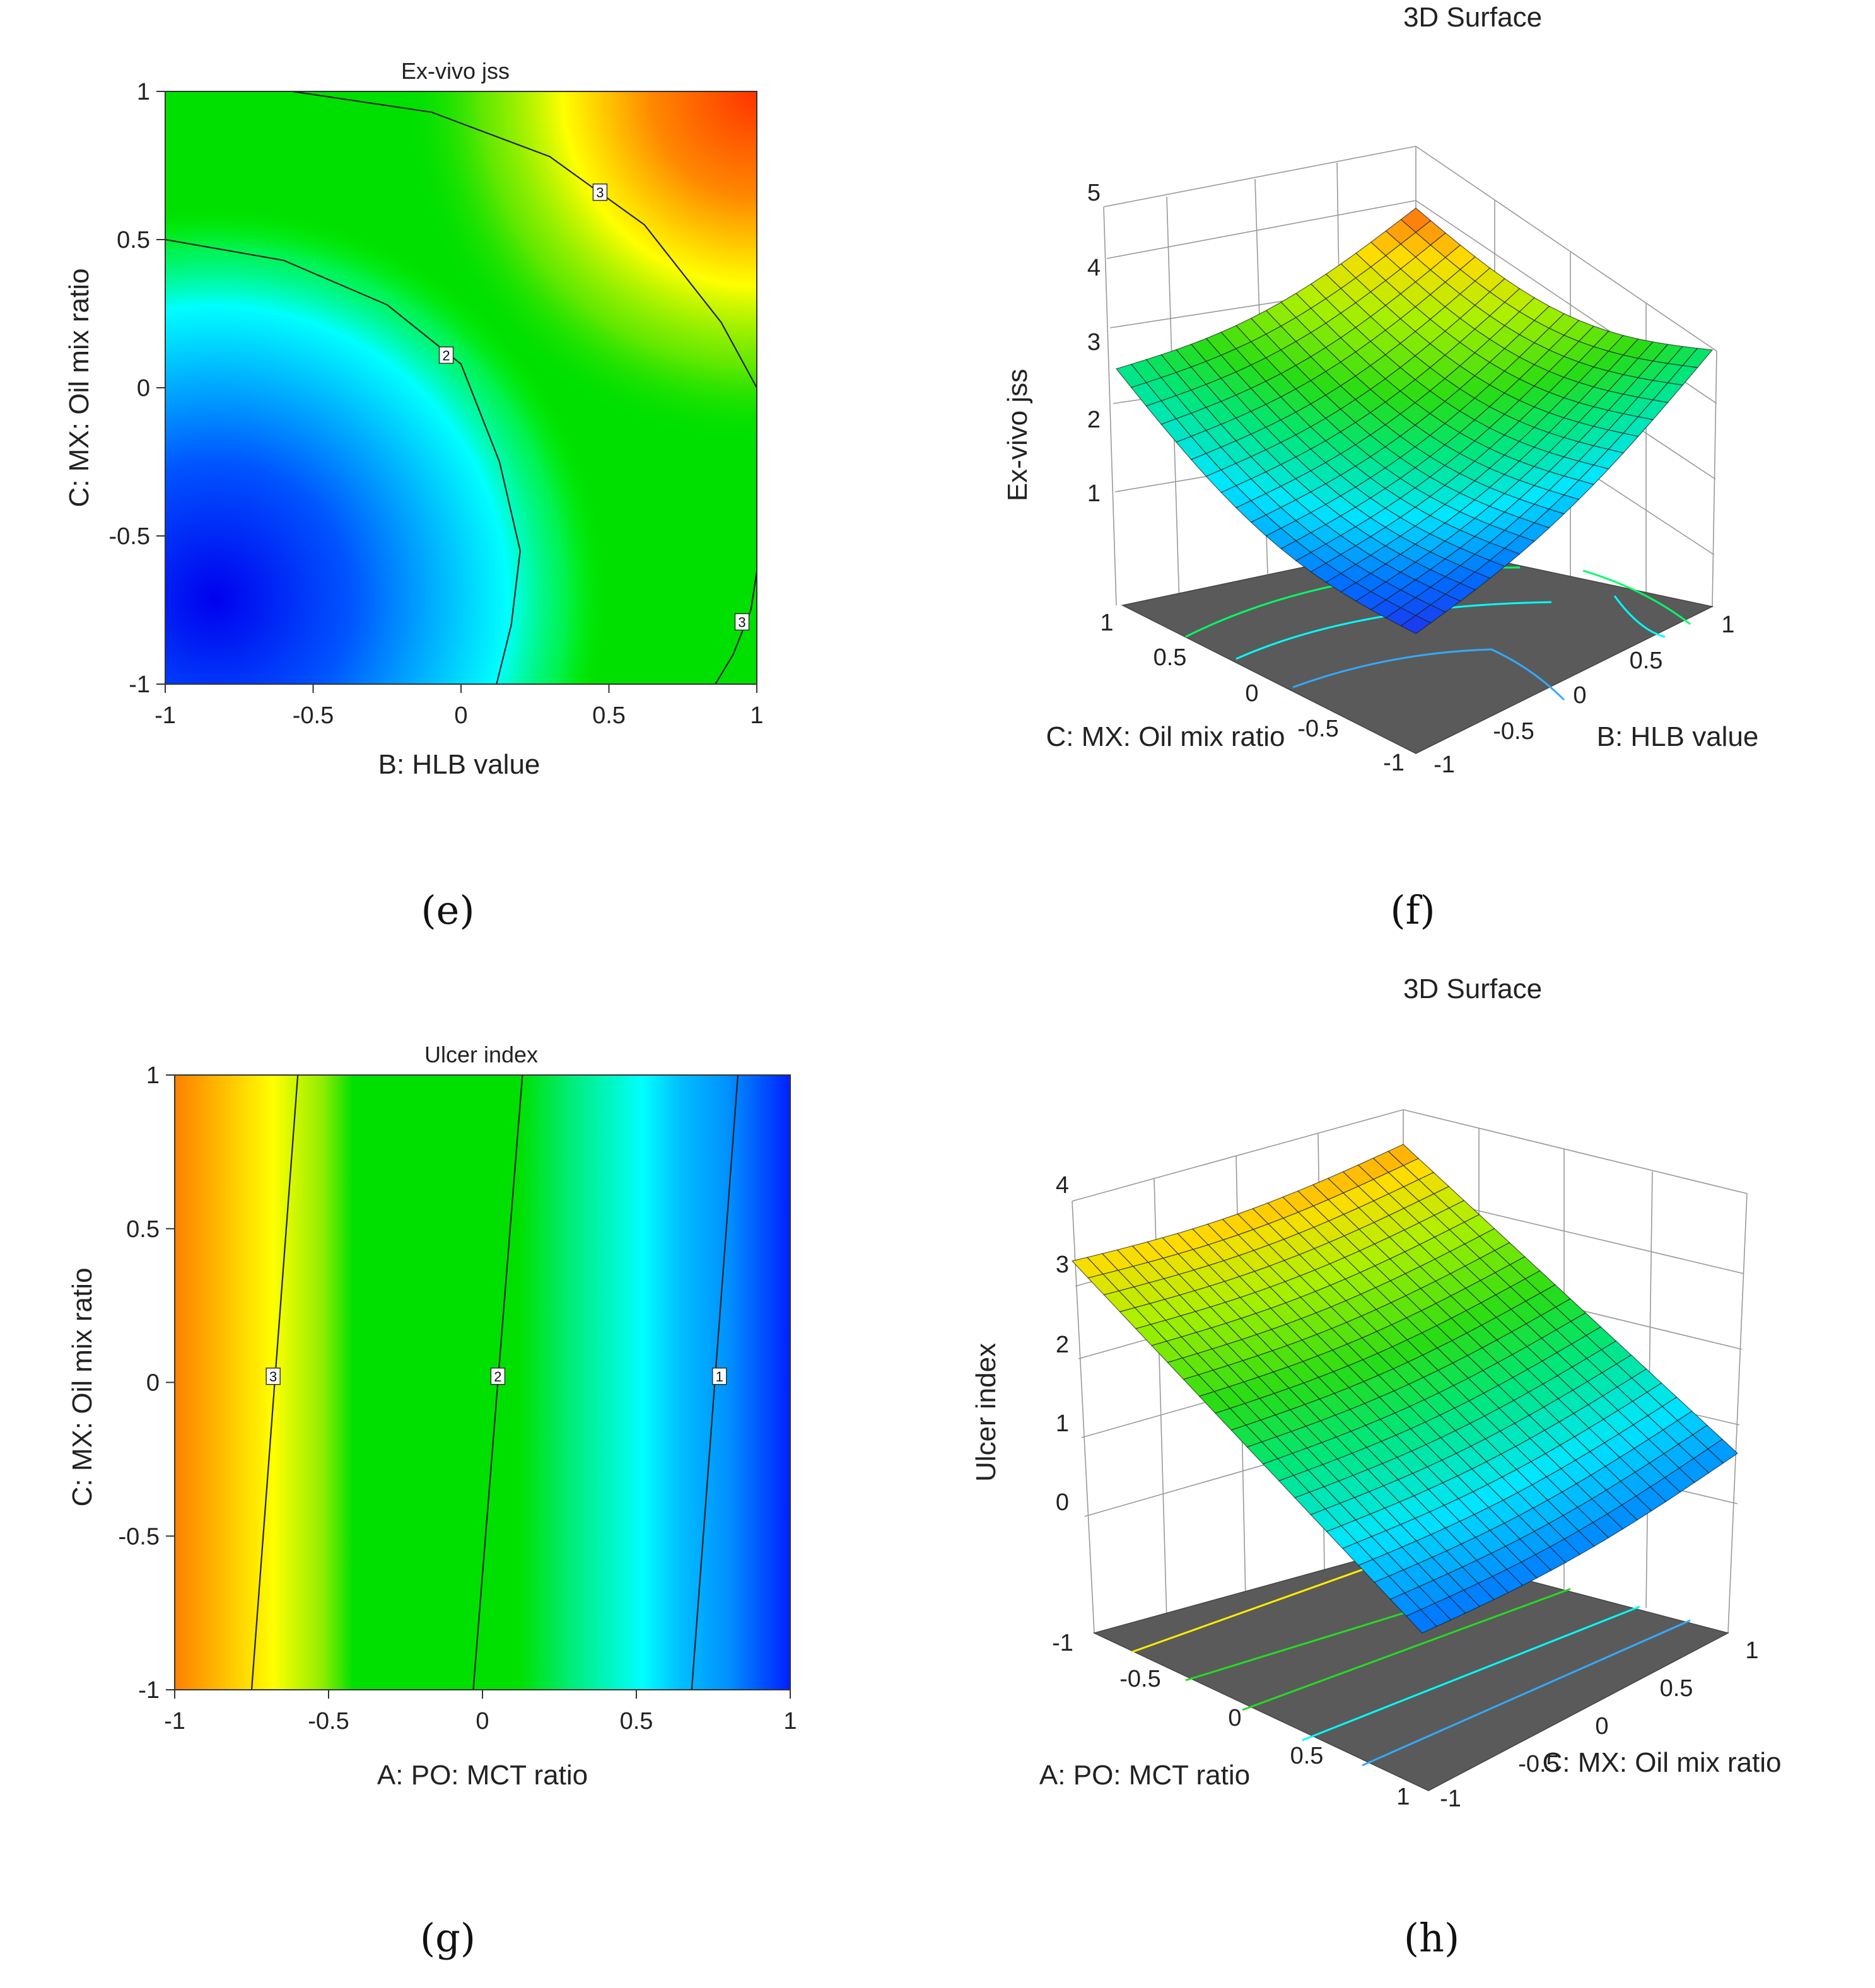 The image size is (1875, 1988). What do you see at coordinates (139, 685) in the screenshot?
I see `chart-e-ytick-label-0: -1` at bounding box center [139, 685].